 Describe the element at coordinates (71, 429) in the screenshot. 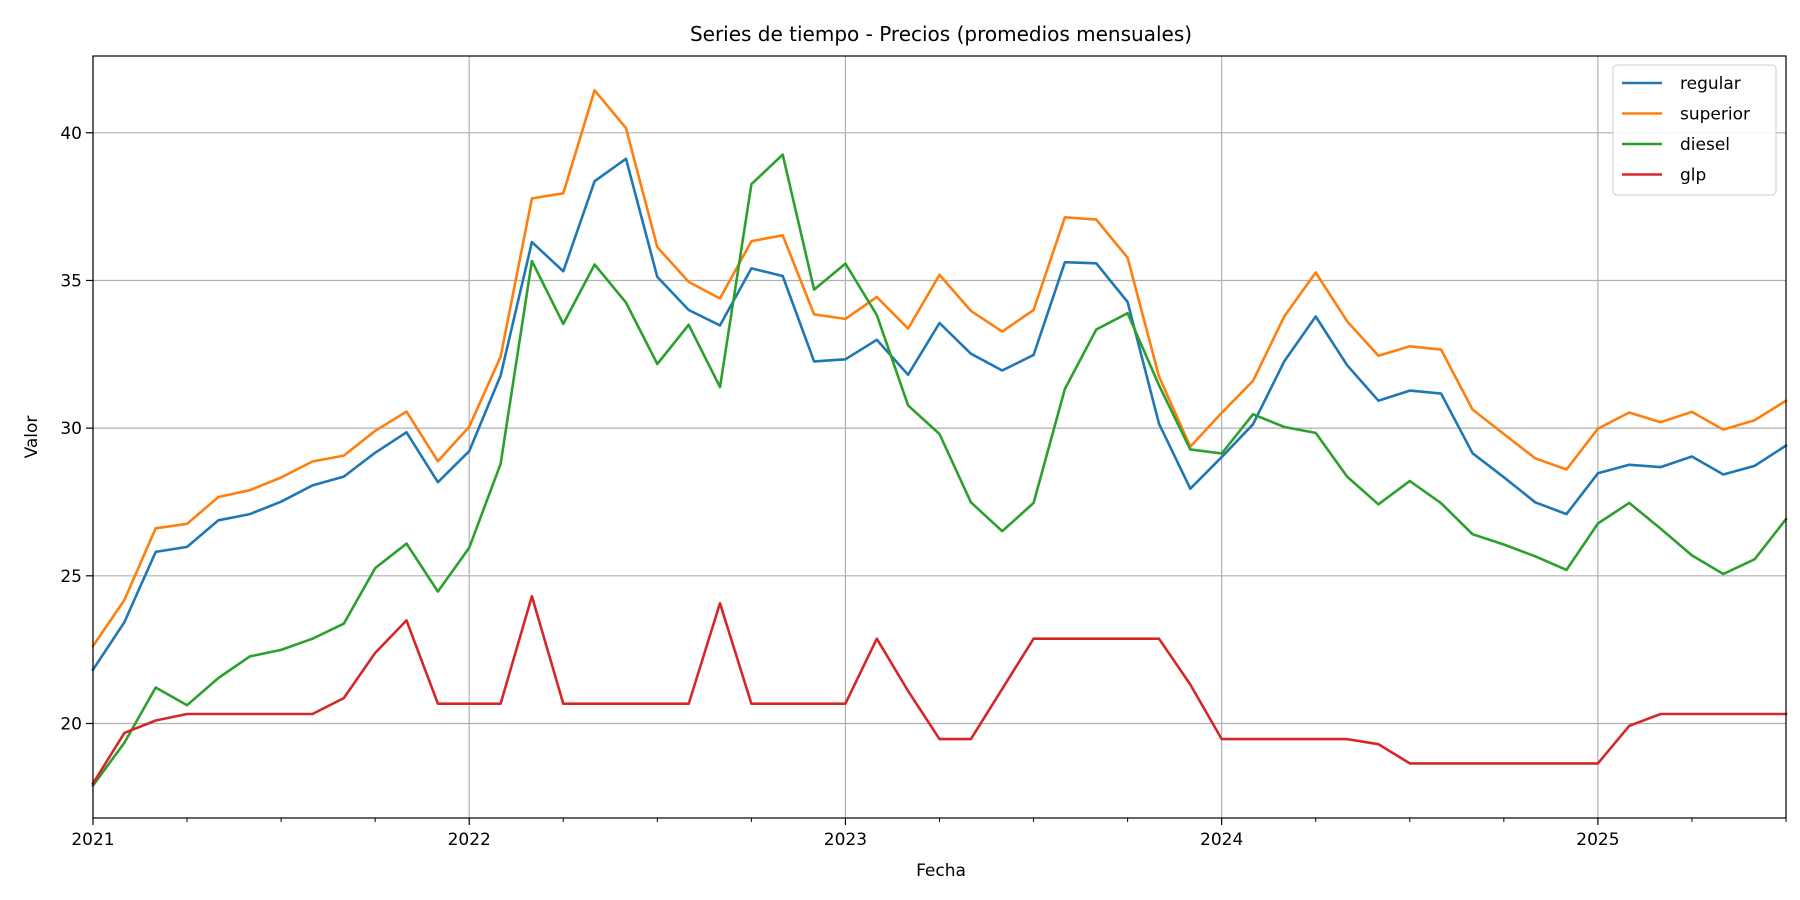

I see `y-tick-label: 30` at that location.